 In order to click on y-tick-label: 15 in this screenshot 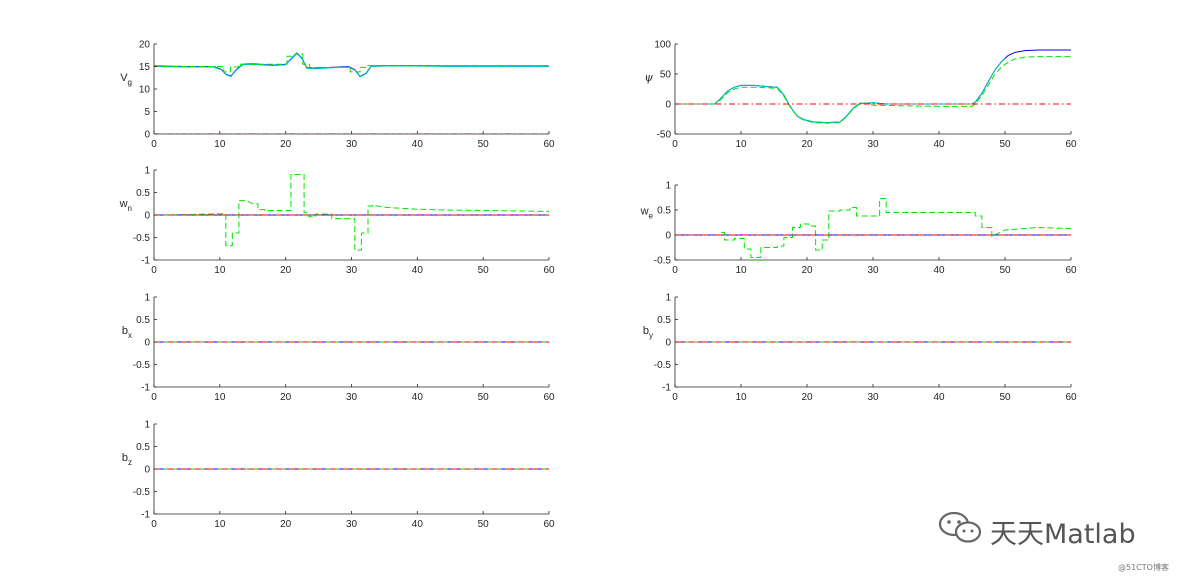, I will do `click(145, 67)`.